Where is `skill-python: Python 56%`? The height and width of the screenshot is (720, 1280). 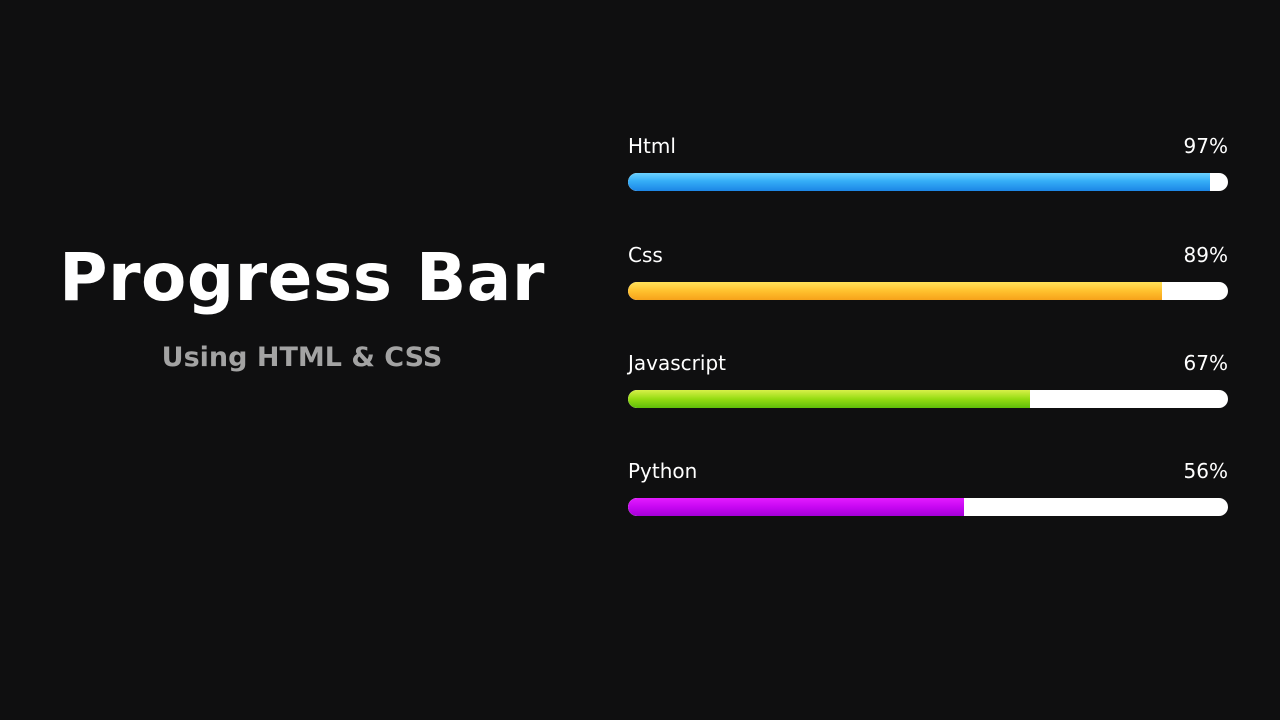 skill-python: Python 56% is located at coordinates (928, 486).